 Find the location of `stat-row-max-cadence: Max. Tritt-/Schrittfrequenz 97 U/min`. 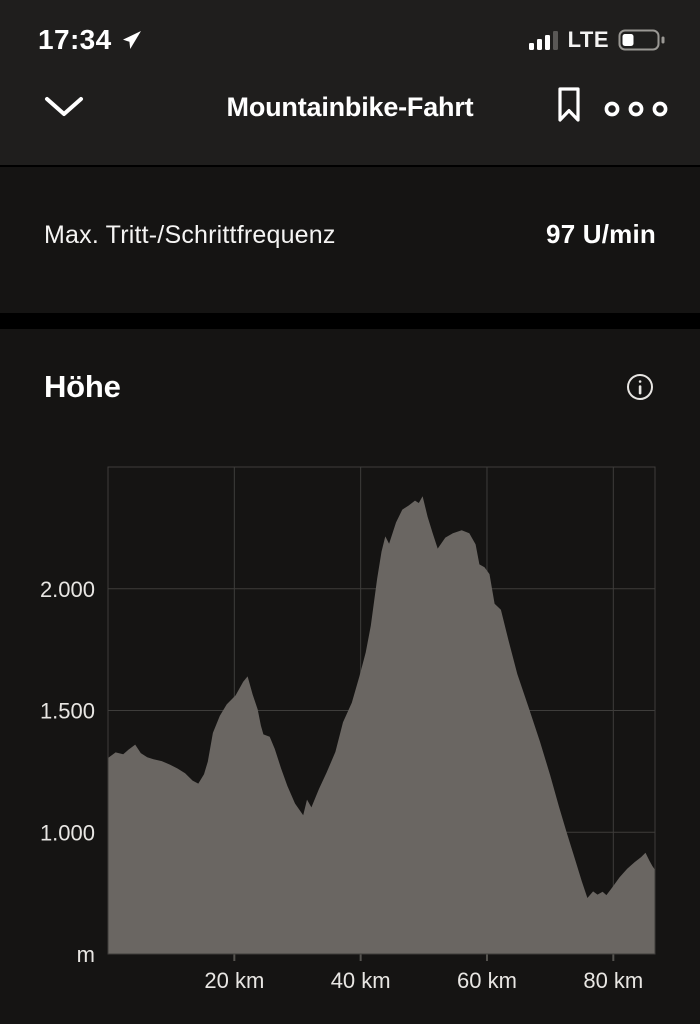

stat-row-max-cadence: Max. Tritt-/Schrittfrequenz 97 U/min is located at coordinates (350, 208).